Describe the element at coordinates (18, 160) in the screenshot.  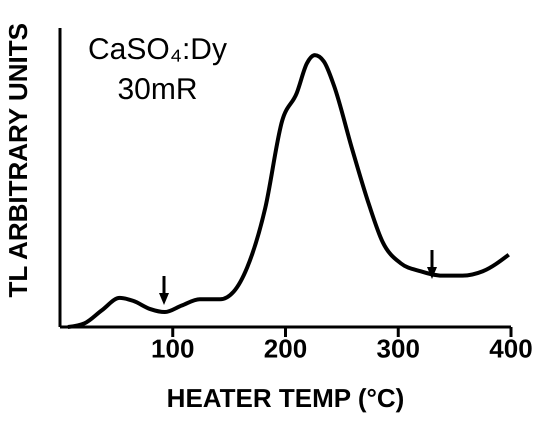
I see `y-axis-title: TL ARBITRARY UNITS` at that location.